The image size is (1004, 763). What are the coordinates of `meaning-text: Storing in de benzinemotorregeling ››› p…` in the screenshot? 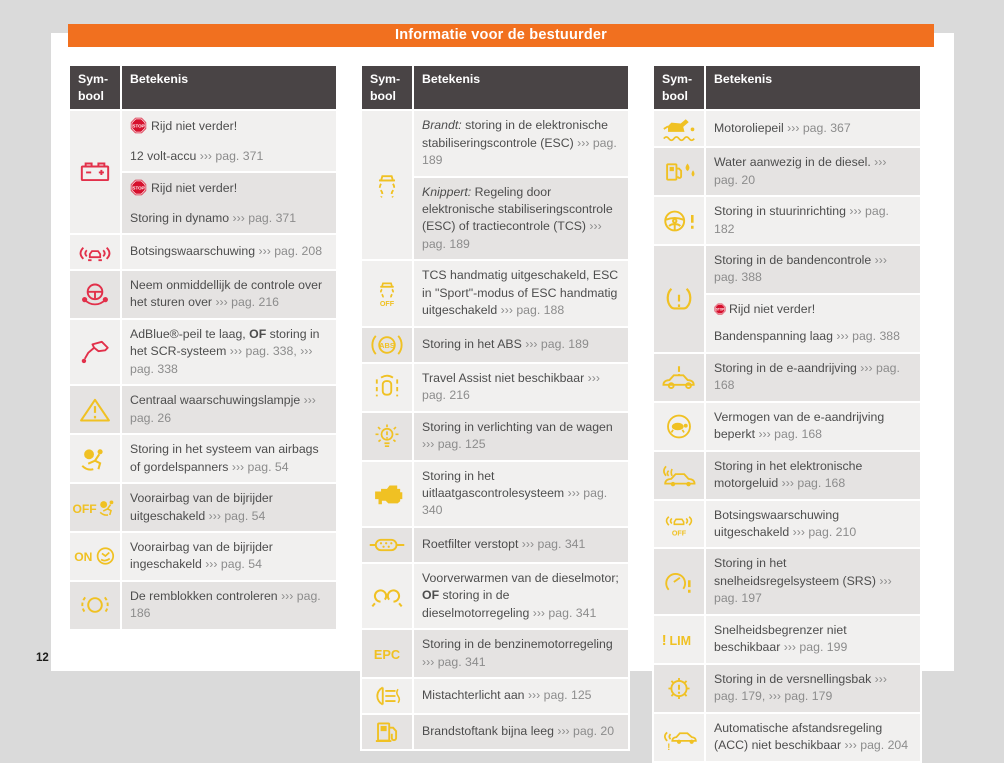 It's located at (521, 653).